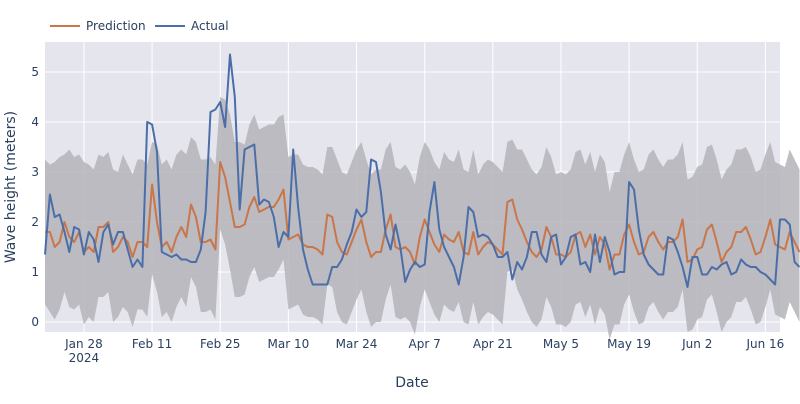 The width and height of the screenshot is (800, 404). Describe the element at coordinates (411, 383) in the screenshot. I see `x-axis-title: Date` at that location.